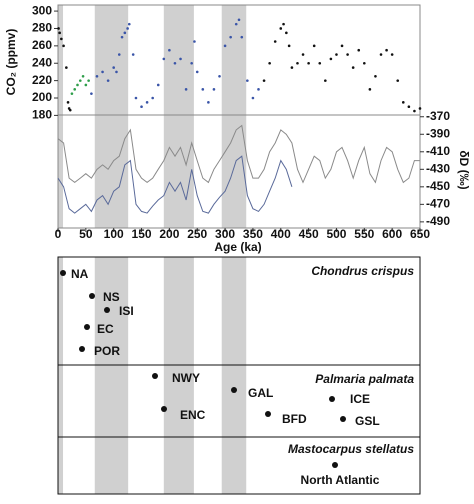 The image size is (474, 504). Describe the element at coordinates (42, 62) in the screenshot. I see `y-tick-label: 240` at that location.